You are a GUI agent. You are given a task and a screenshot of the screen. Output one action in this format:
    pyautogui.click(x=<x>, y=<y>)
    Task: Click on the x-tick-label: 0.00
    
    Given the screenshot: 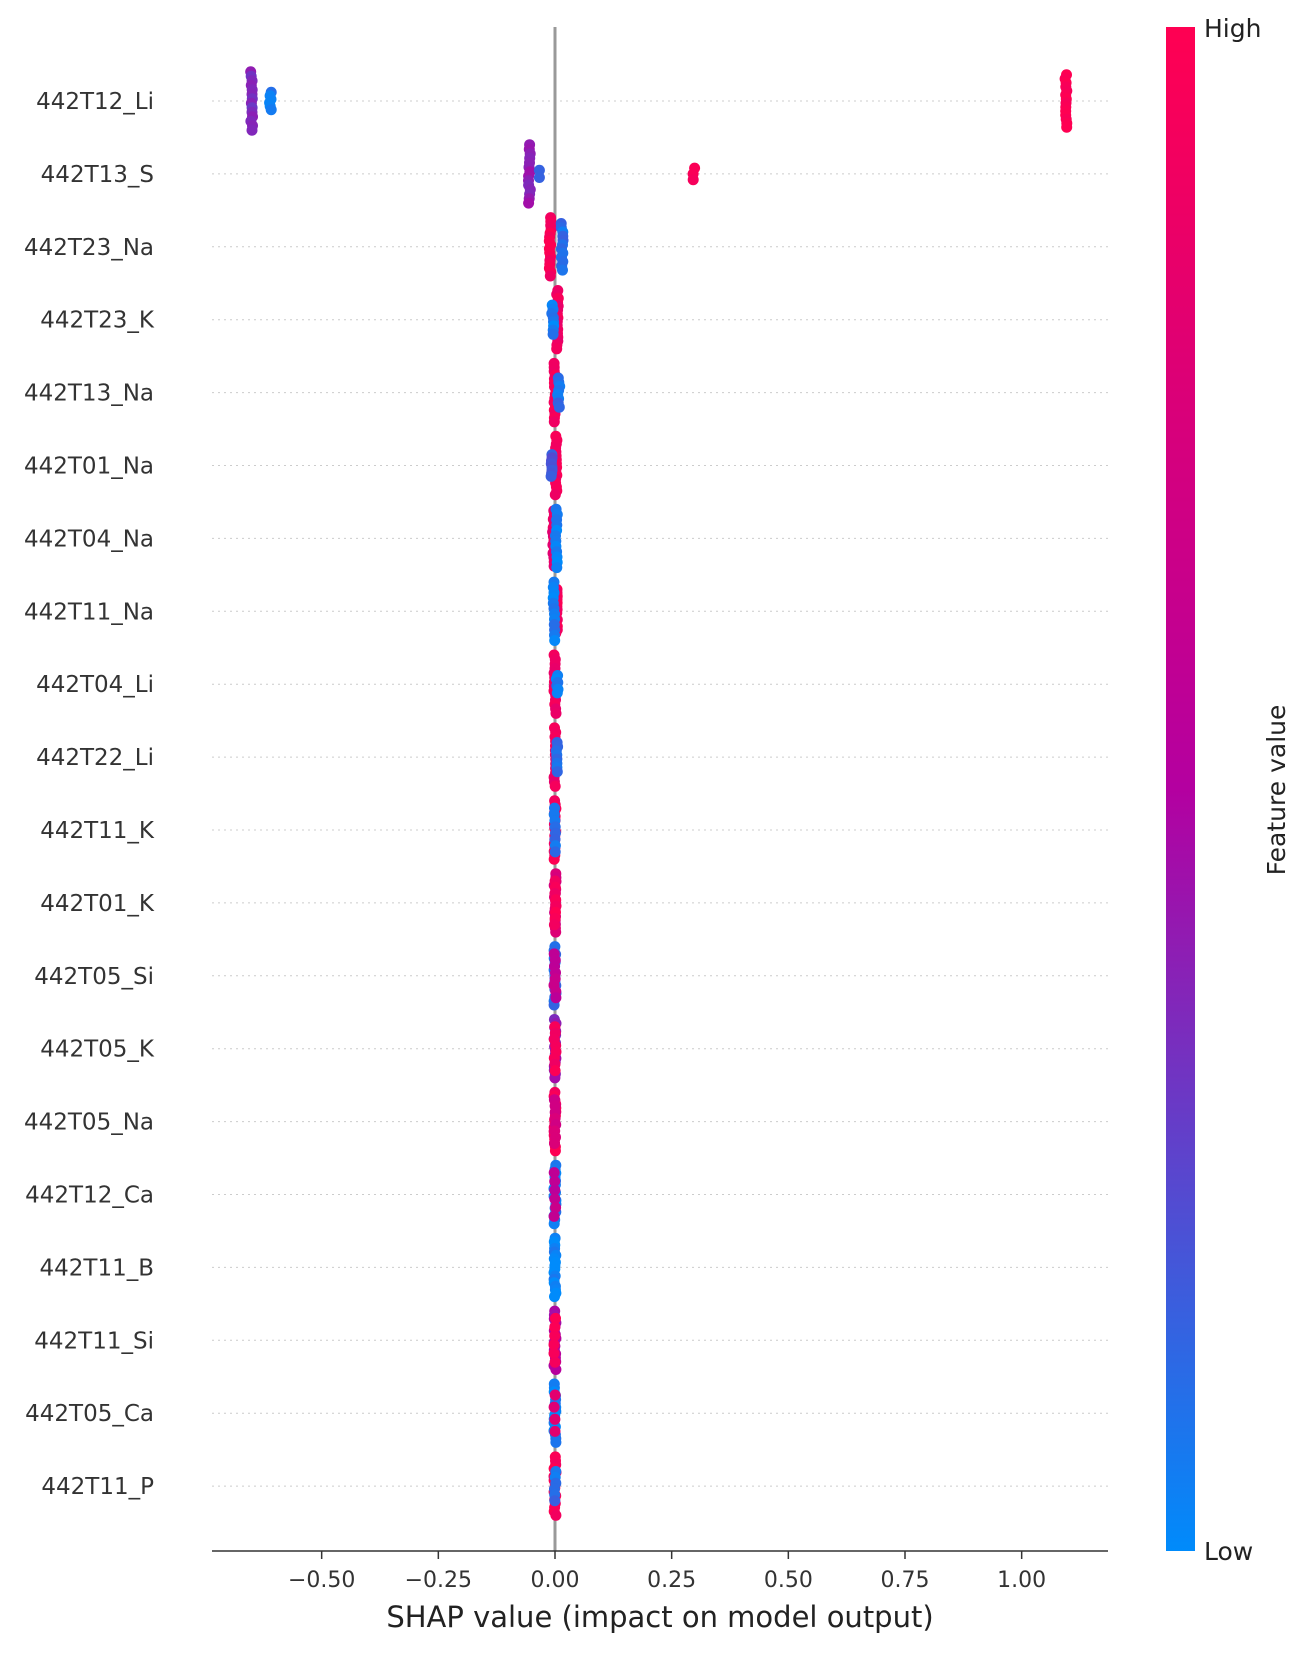 What is the action you would take?
    pyautogui.click(x=555, y=1580)
    